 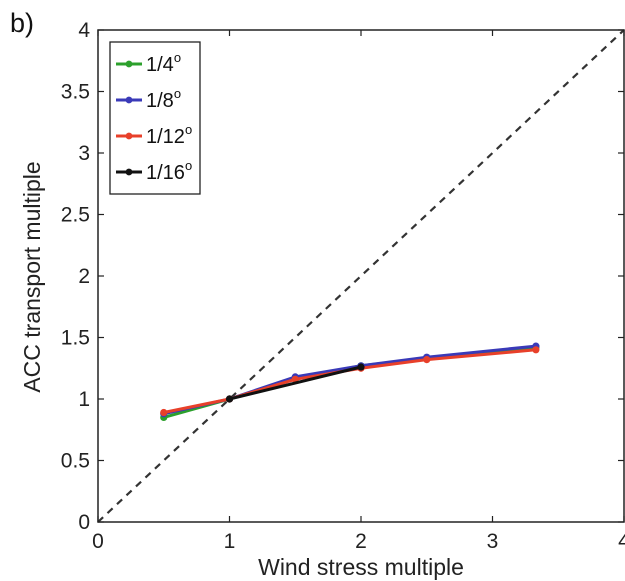 What do you see at coordinates (155, 118) in the screenshot?
I see `legend-box` at bounding box center [155, 118].